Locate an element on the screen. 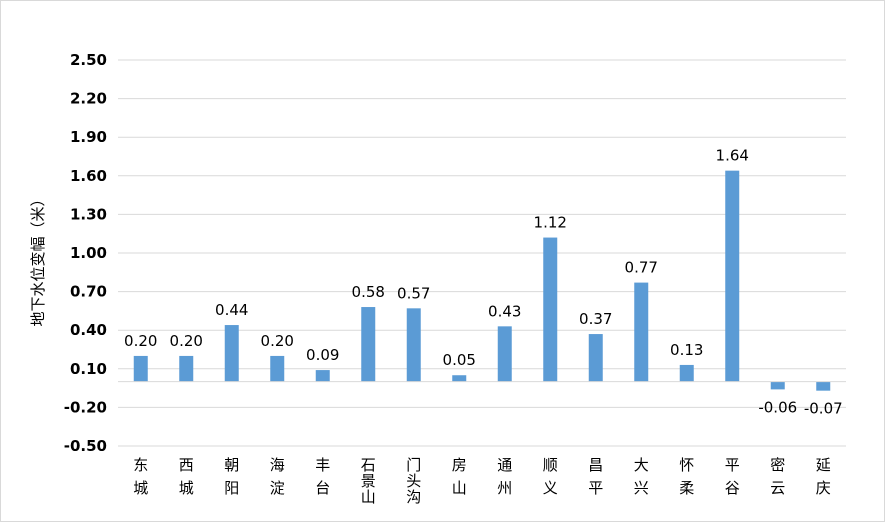 The height and width of the screenshot is (523, 885). data-label: 0.44 is located at coordinates (231, 310).